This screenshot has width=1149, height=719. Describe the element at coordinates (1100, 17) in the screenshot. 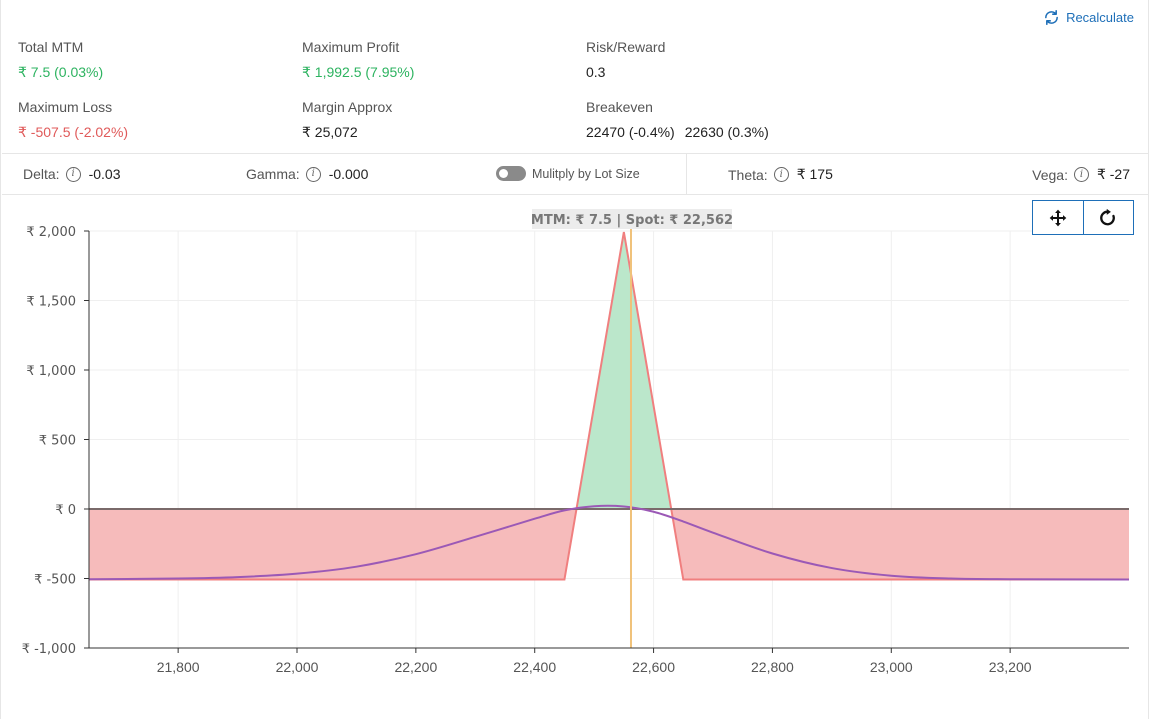

I see `recalculate-label: Recalculate` at that location.